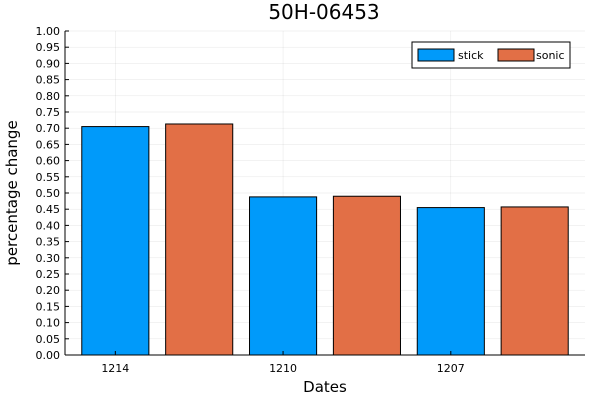 The image size is (600, 400). What do you see at coordinates (283, 368) in the screenshot?
I see `x-tick-label: 1210` at bounding box center [283, 368].